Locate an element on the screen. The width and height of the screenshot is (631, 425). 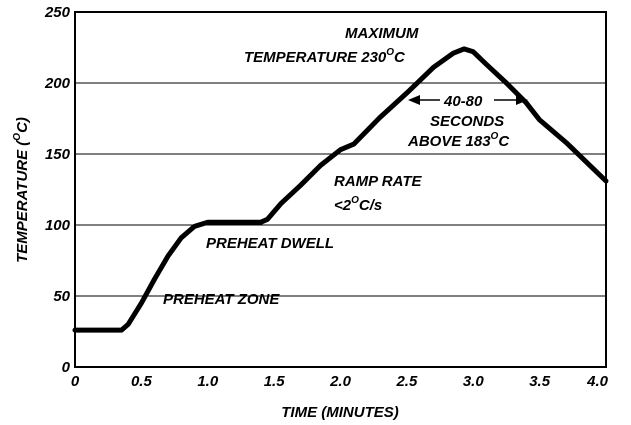
x-tick-label: 0.5 is located at coordinates (142, 381).